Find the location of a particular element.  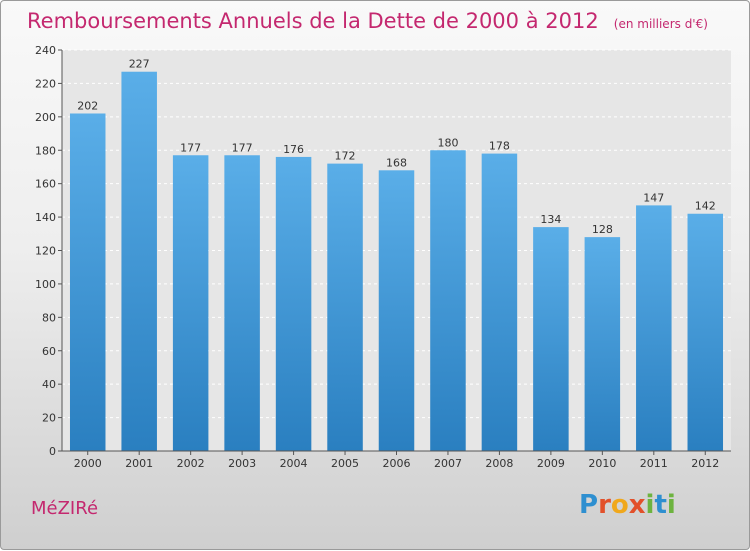

logo-letter: r is located at coordinates (604, 505).